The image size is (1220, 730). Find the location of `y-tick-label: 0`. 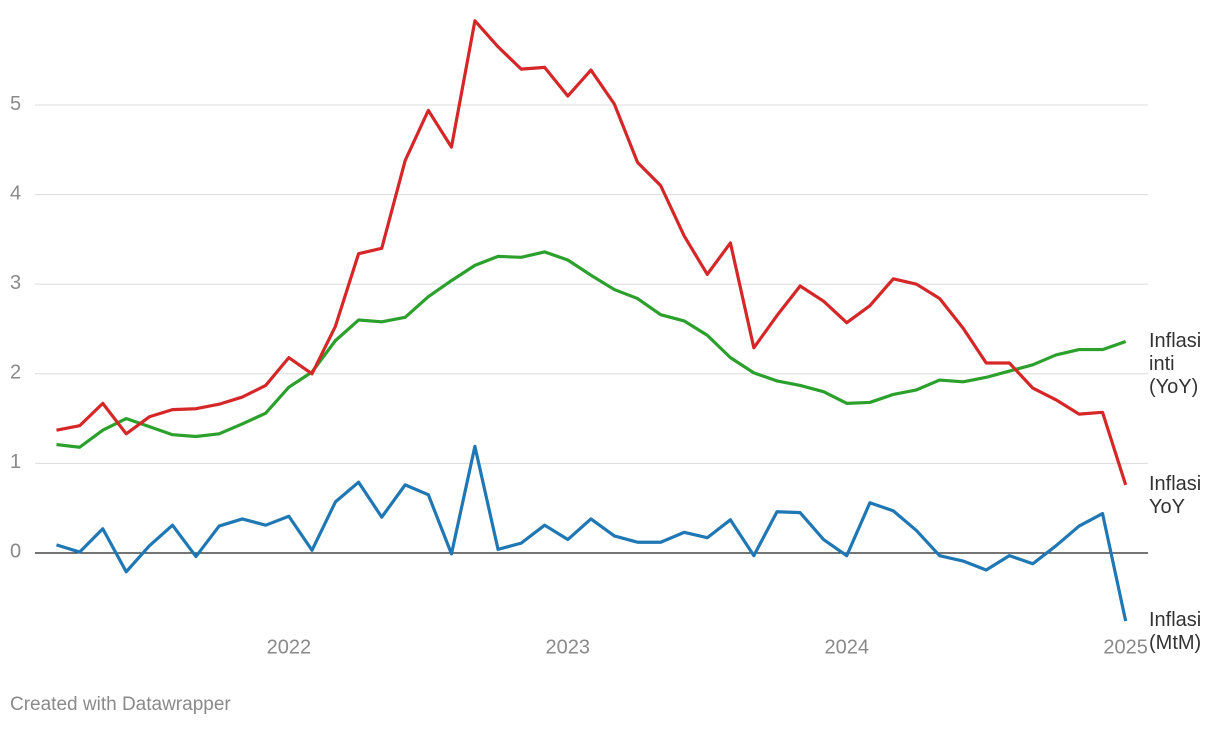

y-tick-label: 0 is located at coordinates (15, 552).